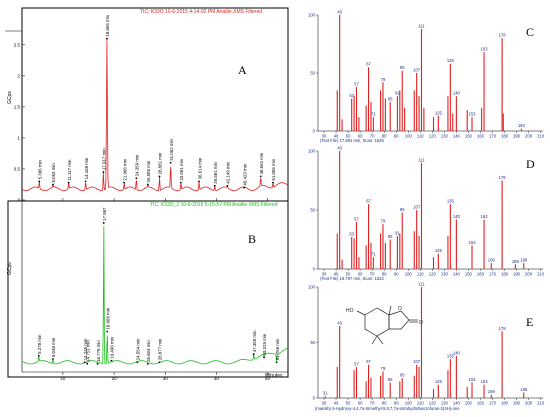  What do you see at coordinates (261, 163) in the screenshot?
I see `peak-label: 48.662 min` at bounding box center [261, 163].